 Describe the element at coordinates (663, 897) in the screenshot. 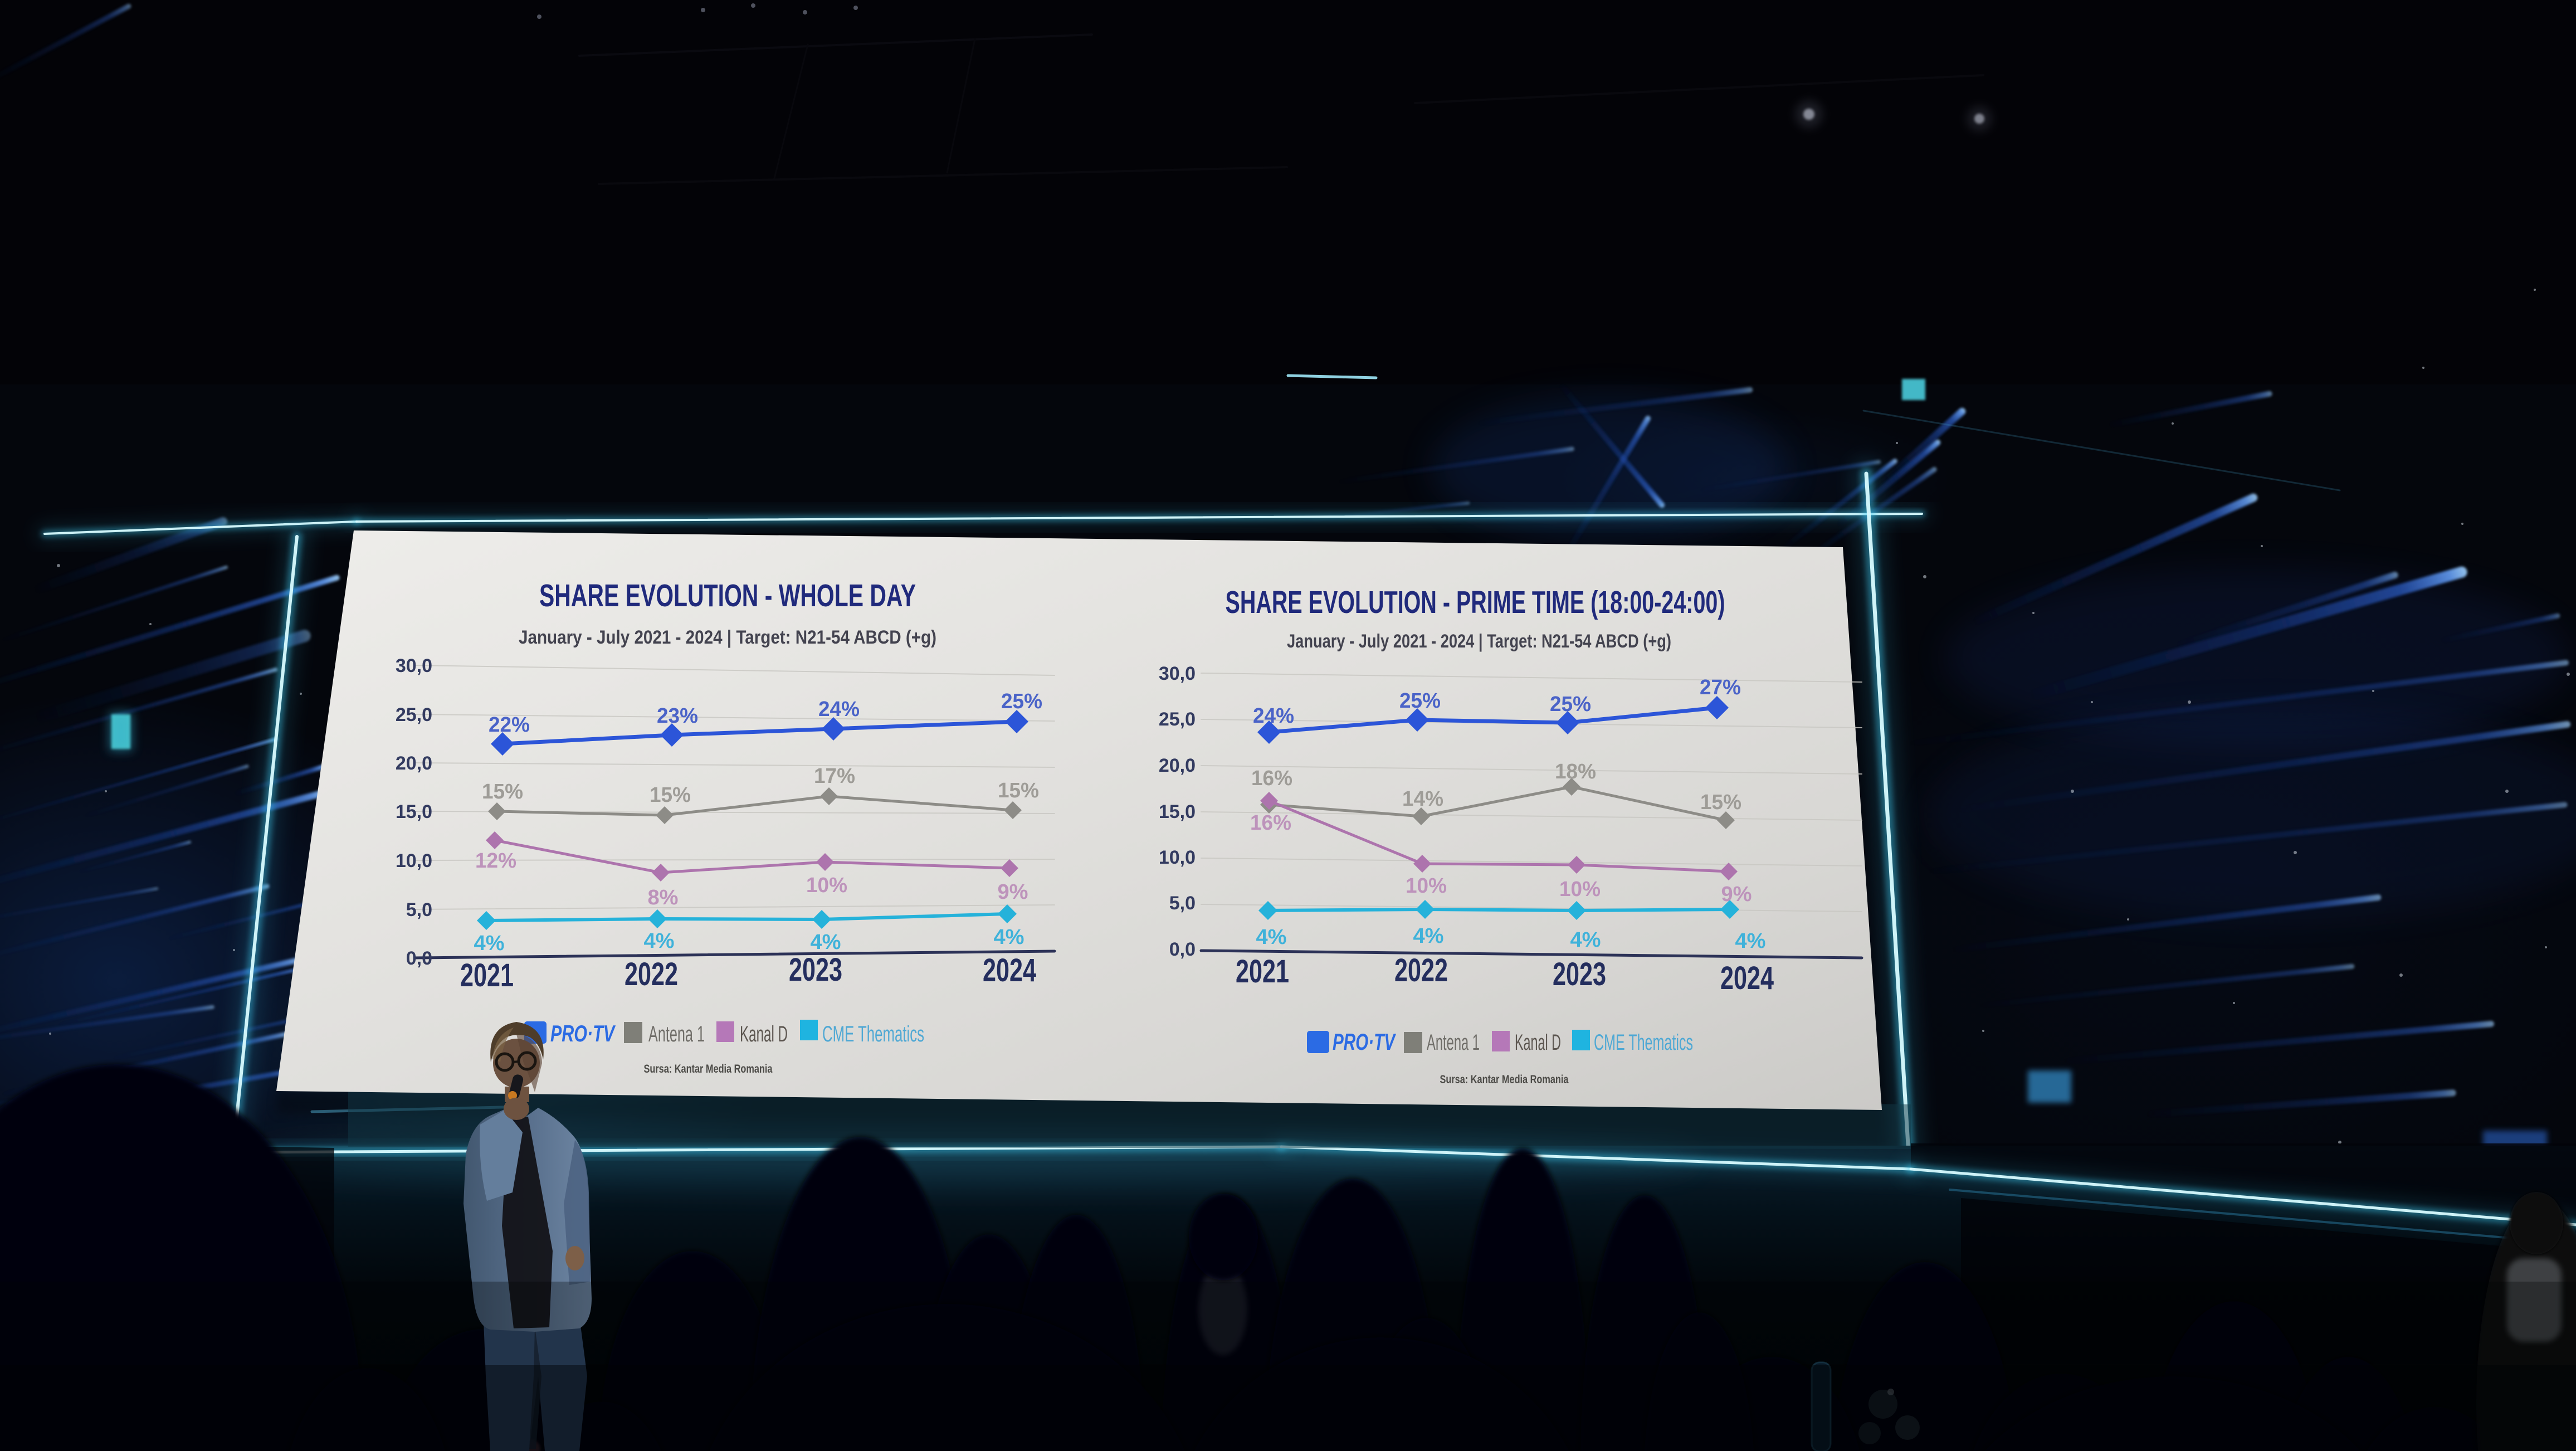

I see `svg-text: 8%` at that location.